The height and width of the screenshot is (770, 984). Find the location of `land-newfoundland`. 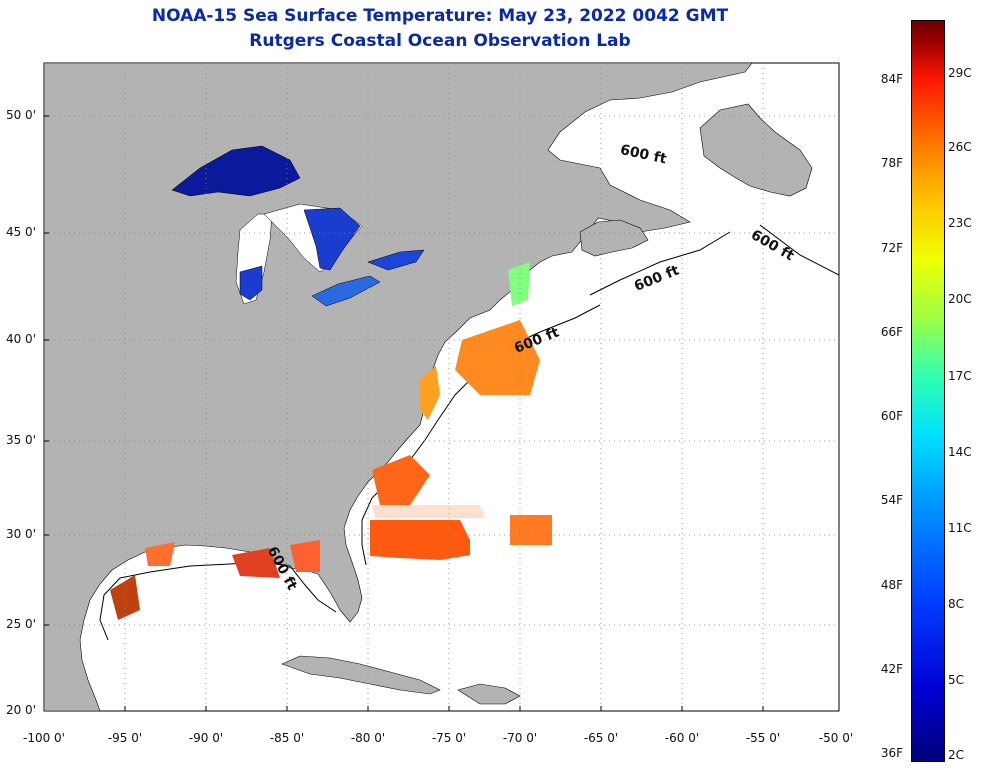

land-newfoundland is located at coordinates (756, 150).